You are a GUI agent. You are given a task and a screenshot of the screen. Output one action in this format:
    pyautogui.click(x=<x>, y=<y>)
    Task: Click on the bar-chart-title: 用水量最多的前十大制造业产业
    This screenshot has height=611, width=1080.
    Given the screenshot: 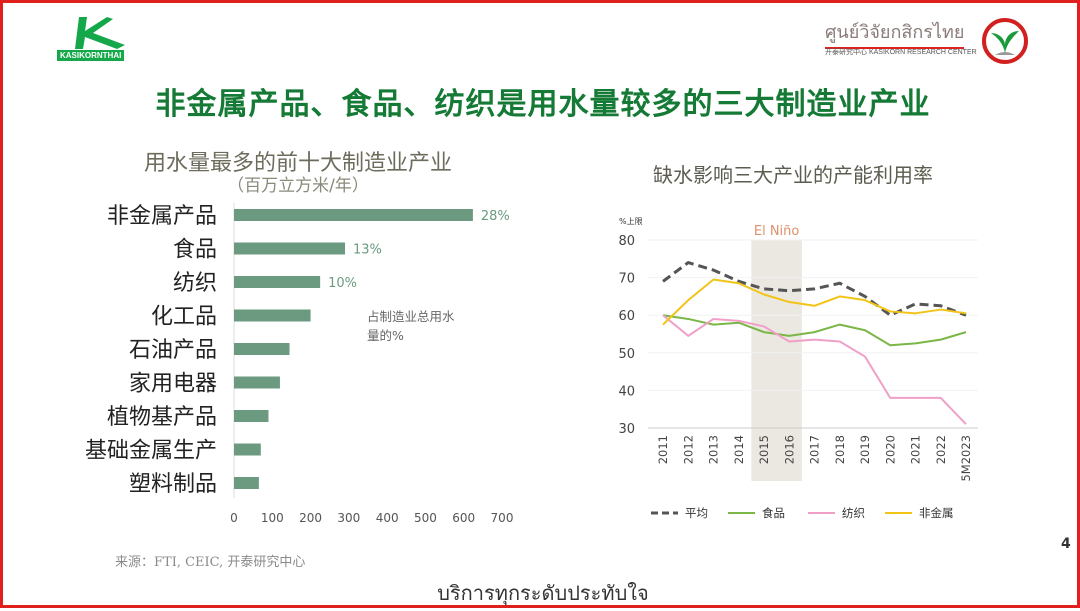 What is the action you would take?
    pyautogui.click(x=297, y=163)
    